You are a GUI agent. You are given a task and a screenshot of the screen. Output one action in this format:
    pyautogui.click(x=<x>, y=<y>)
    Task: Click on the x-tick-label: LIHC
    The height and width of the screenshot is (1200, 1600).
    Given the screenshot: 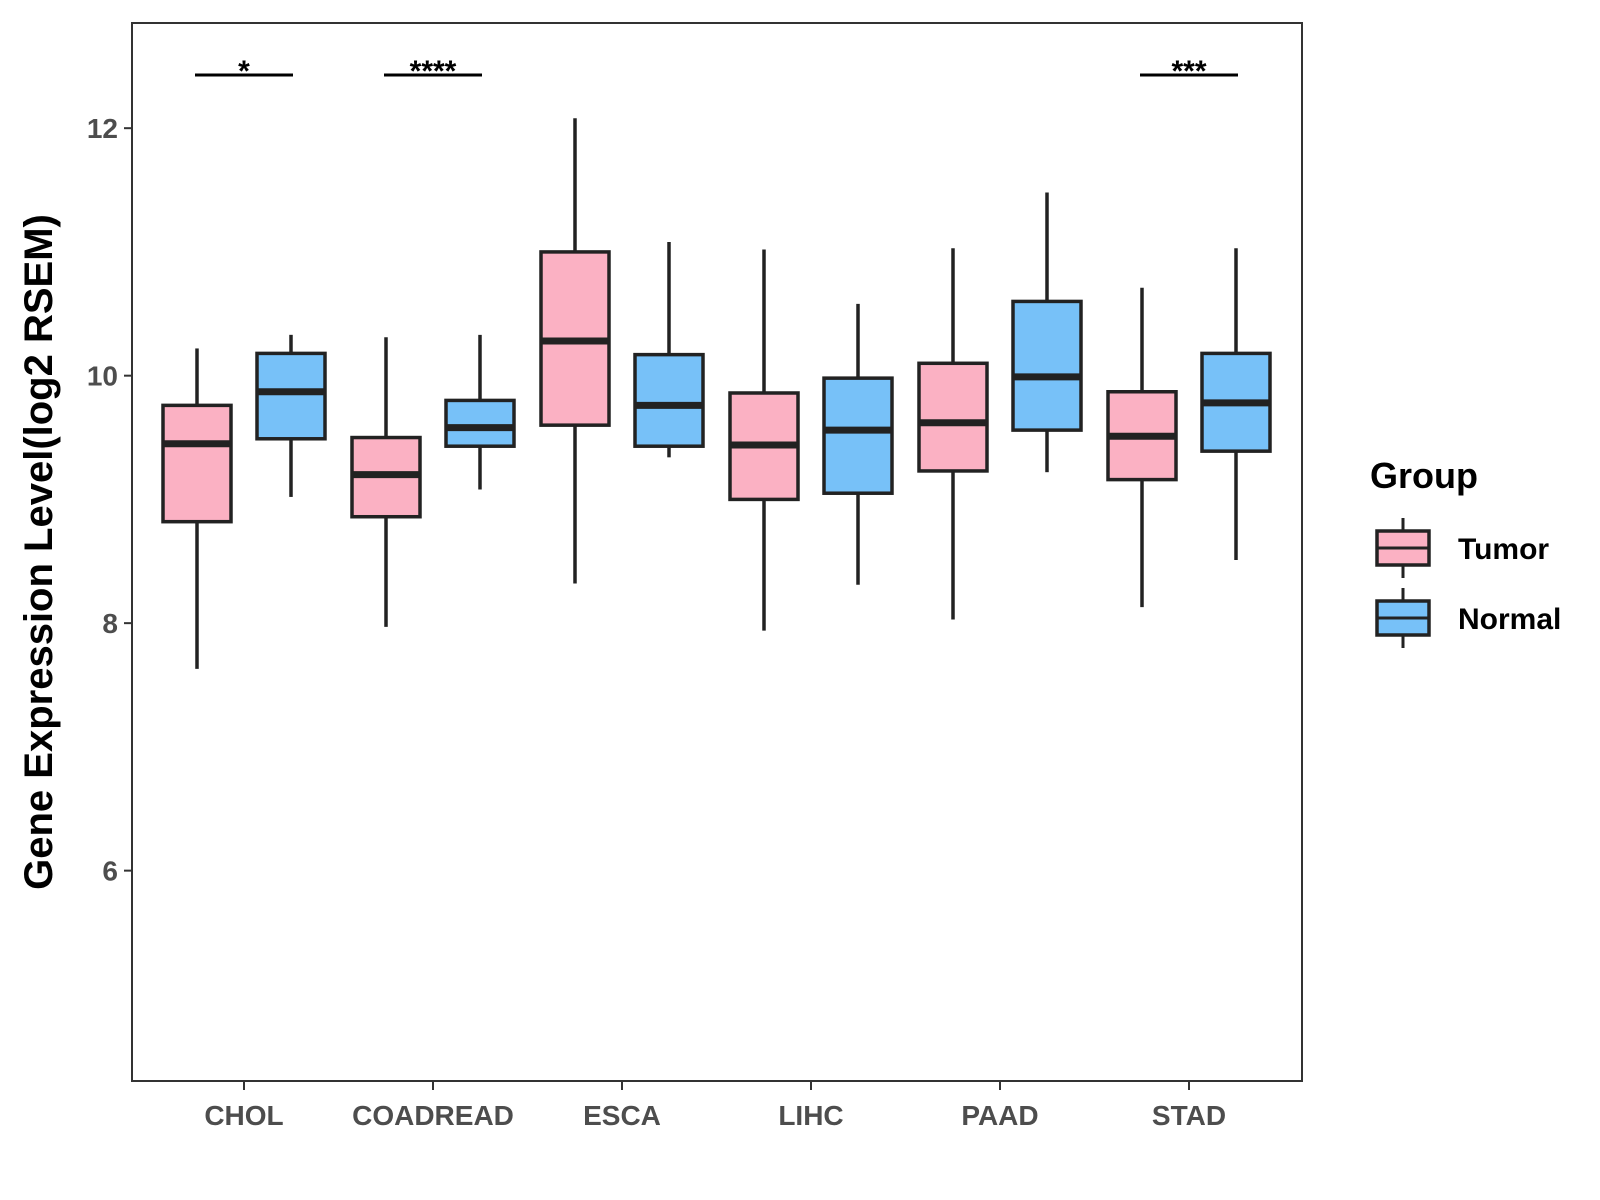 What is the action you would take?
    pyautogui.click(x=810, y=1115)
    